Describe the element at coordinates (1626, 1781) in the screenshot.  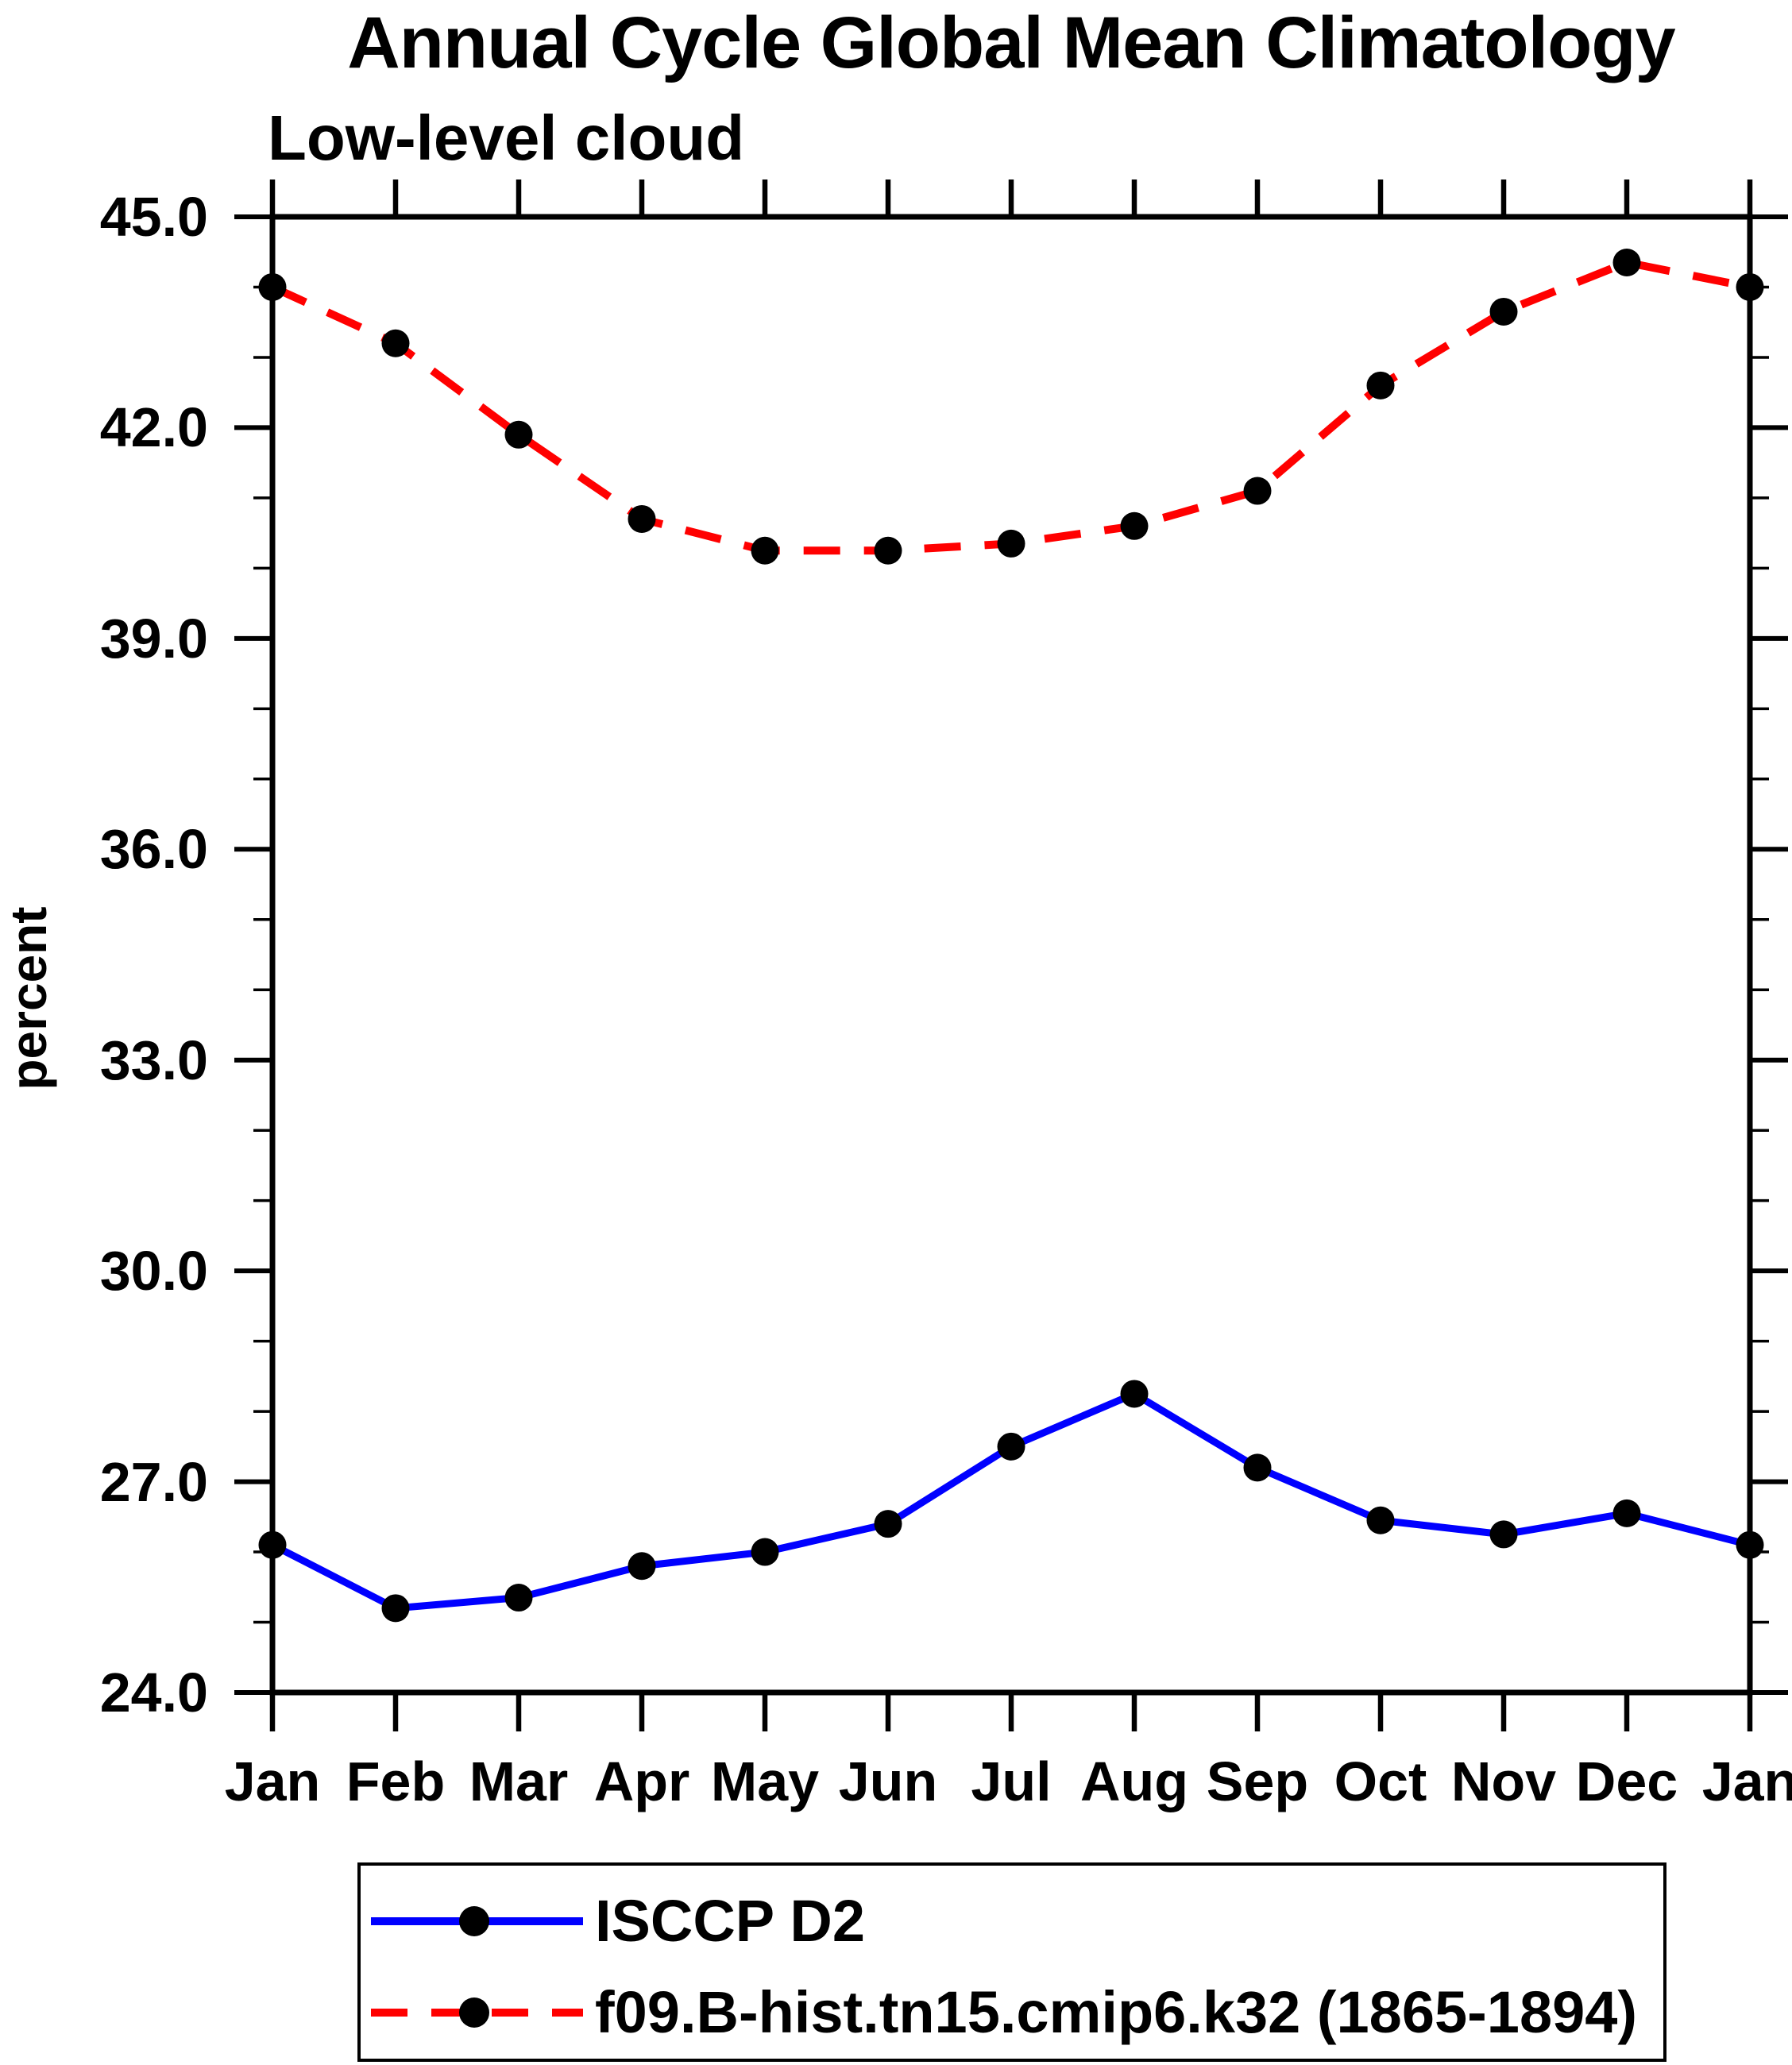
I see `x-tick-label: Dec` at that location.